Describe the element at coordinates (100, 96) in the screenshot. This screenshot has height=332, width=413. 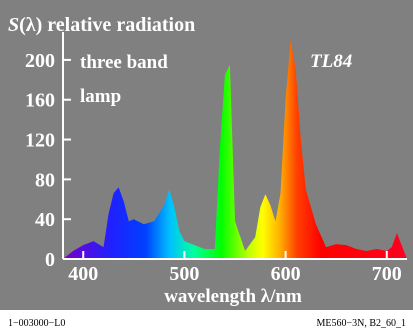
I see `annotation-lamp-type-line2: lamp` at that location.